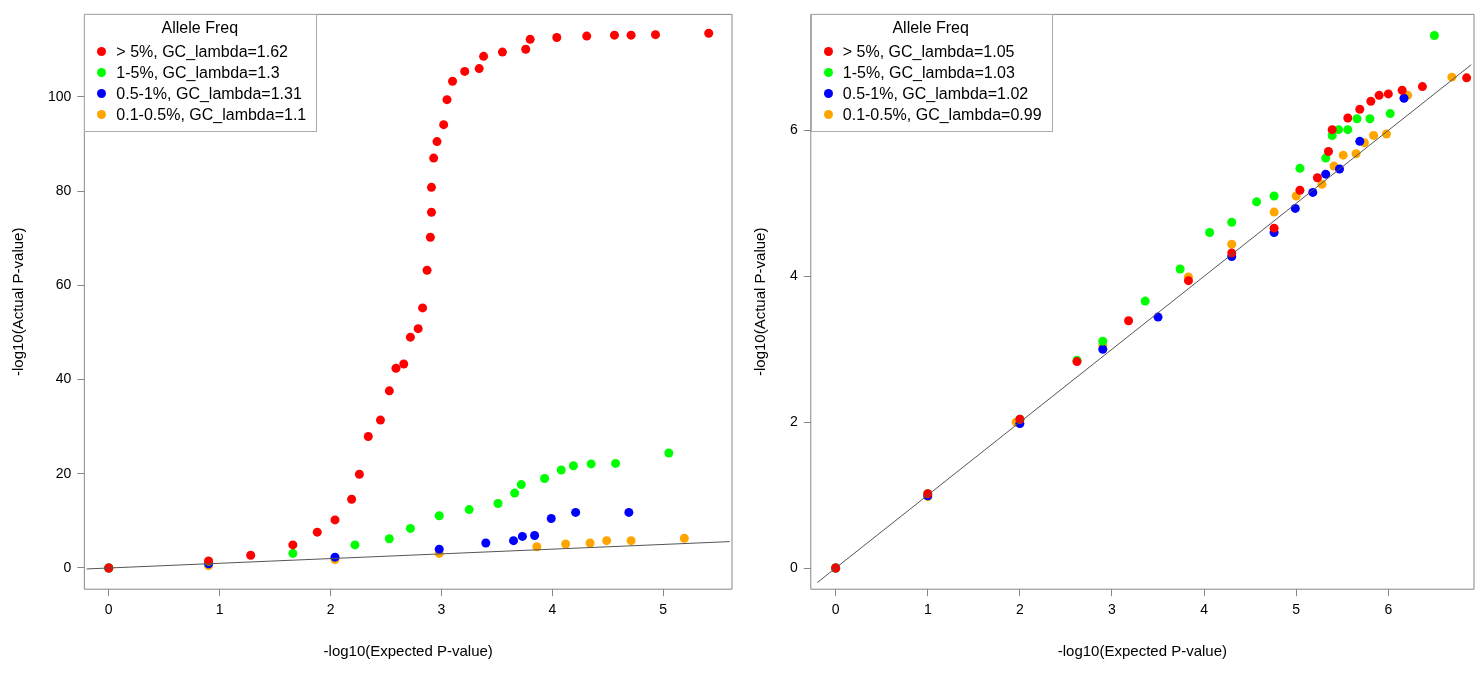 The height and width of the screenshot is (673, 1484). What do you see at coordinates (928, 52) in the screenshot?
I see `legend-label: > 5%, GC_lambda=1.05` at bounding box center [928, 52].